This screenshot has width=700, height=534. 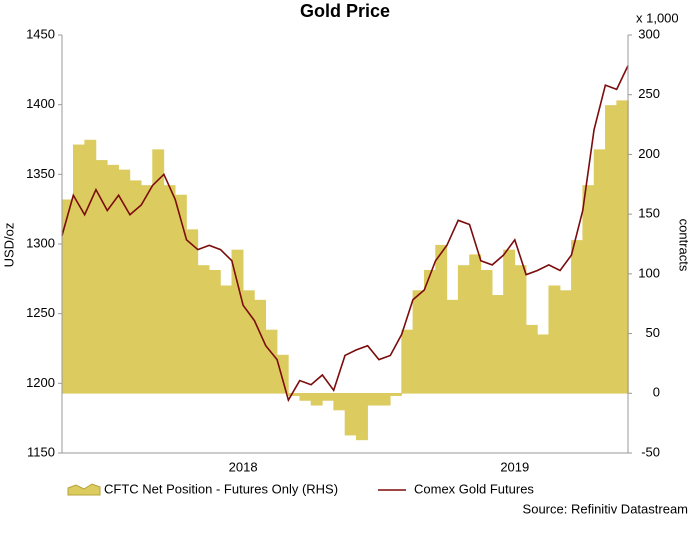 I want to click on y2-tick-label: 200, so click(x=649, y=153).